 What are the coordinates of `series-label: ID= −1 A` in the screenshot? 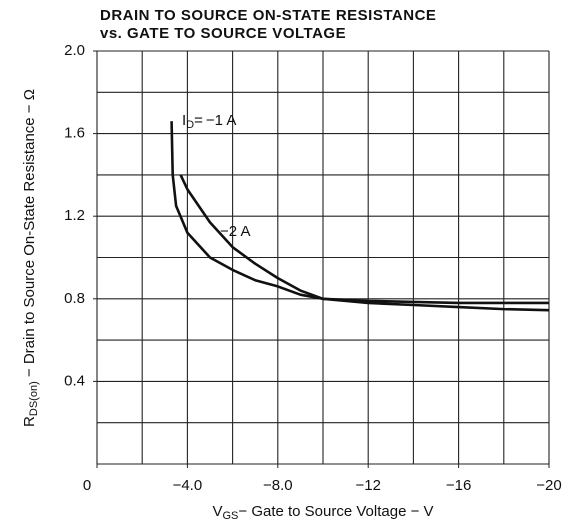 It's located at (209, 121).